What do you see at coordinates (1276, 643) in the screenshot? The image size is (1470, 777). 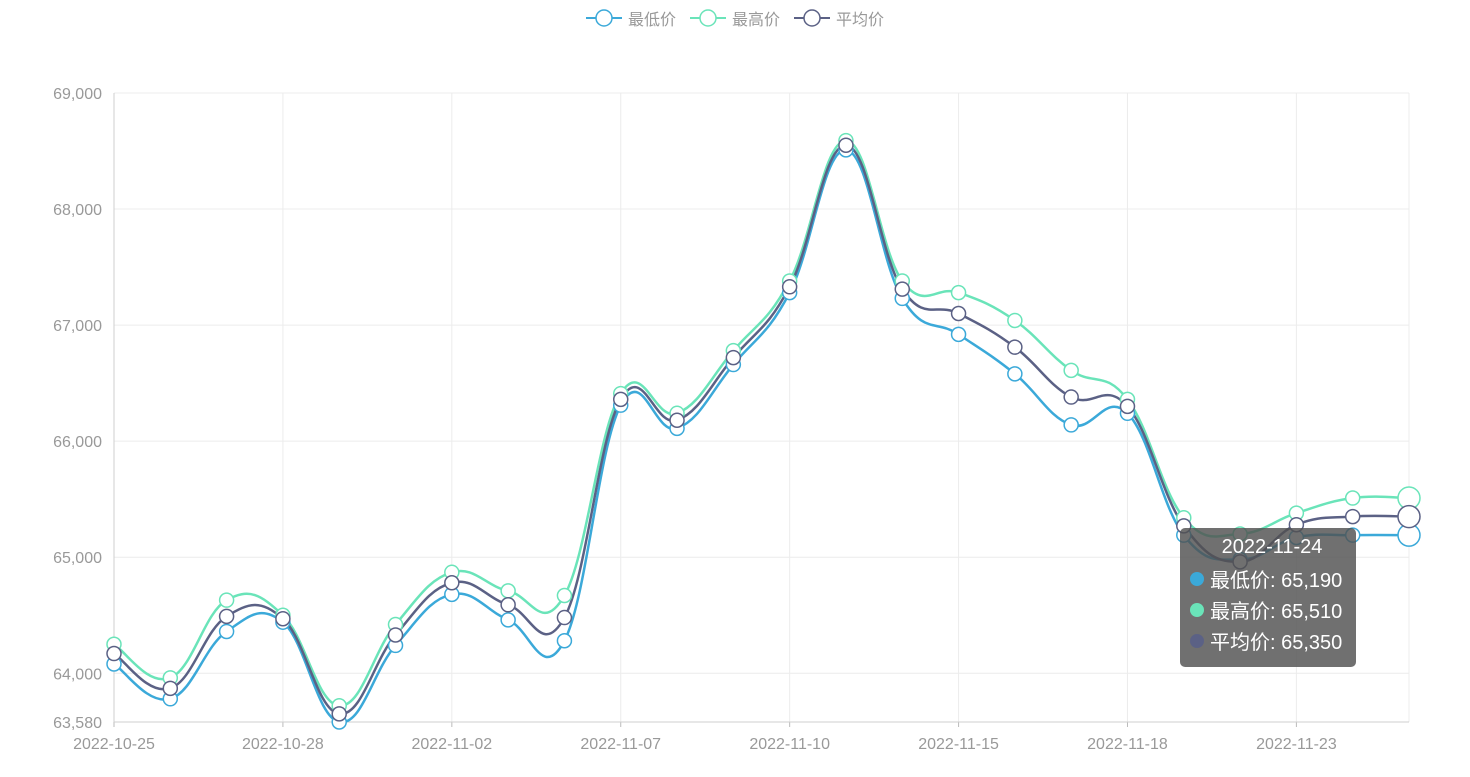 I see `tooltip-text-avg: 平均价: 65,350` at bounding box center [1276, 643].